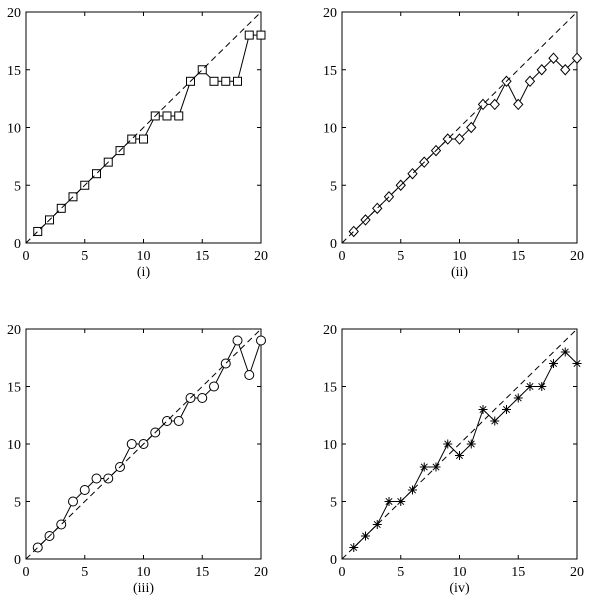 This screenshot has height=597, width=591. Describe the element at coordinates (459, 272) in the screenshot. I see `panel-label: (ii)` at that location.